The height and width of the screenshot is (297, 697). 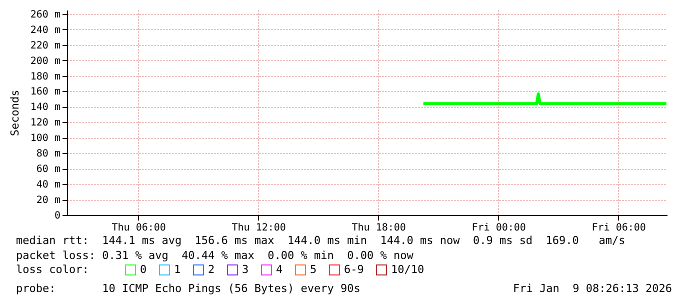 What do you see at coordinates (211, 269) in the screenshot?
I see `legend-label: 2` at bounding box center [211, 269].